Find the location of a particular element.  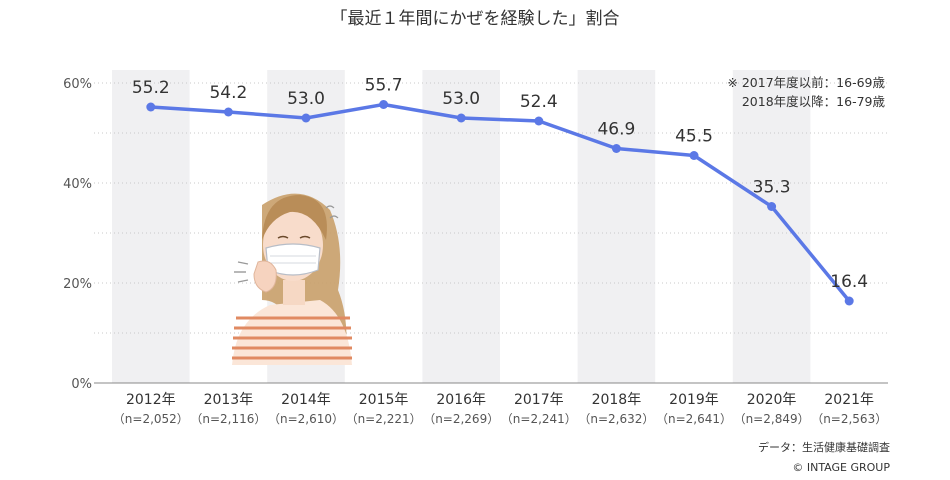

band-2018年 is located at coordinates (616, 226).